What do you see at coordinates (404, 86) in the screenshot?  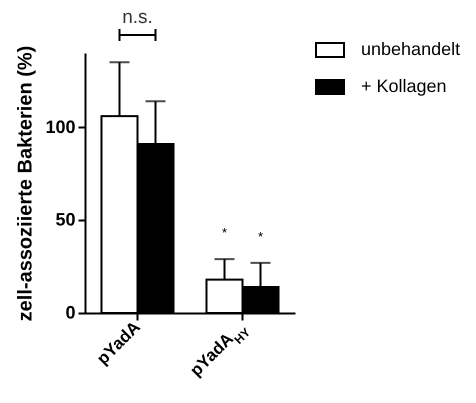 I see `legend-label: + Kollagen` at bounding box center [404, 86].